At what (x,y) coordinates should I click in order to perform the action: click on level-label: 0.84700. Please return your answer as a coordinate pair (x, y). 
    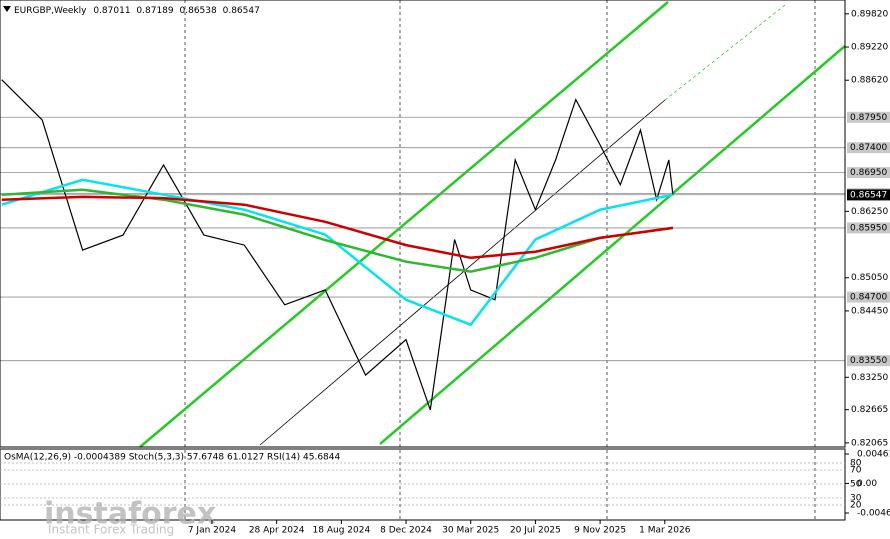
    Looking at the image, I should click on (868, 298).